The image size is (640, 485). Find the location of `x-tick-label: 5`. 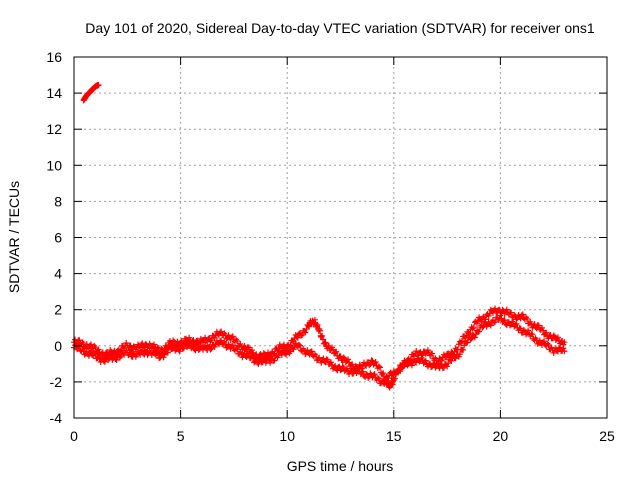

x-tick-label: 5 is located at coordinates (181, 436).